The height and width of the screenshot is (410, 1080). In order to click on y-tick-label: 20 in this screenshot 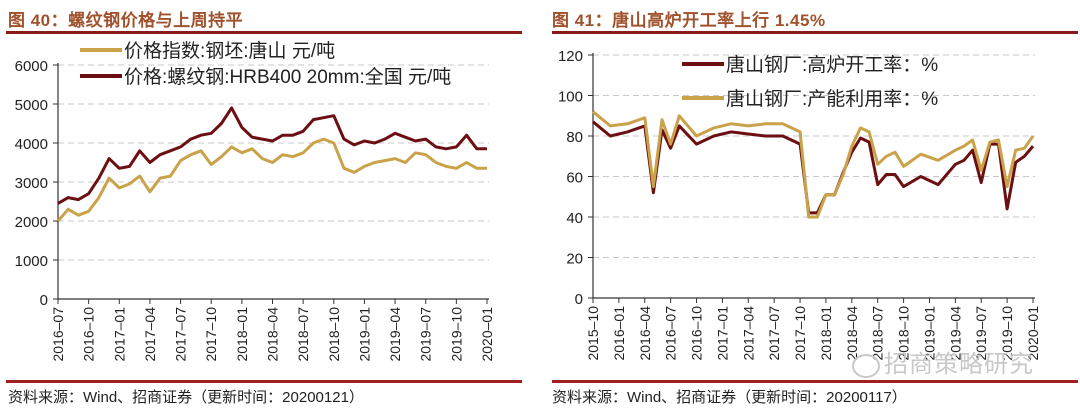, I will do `click(574, 259)`.